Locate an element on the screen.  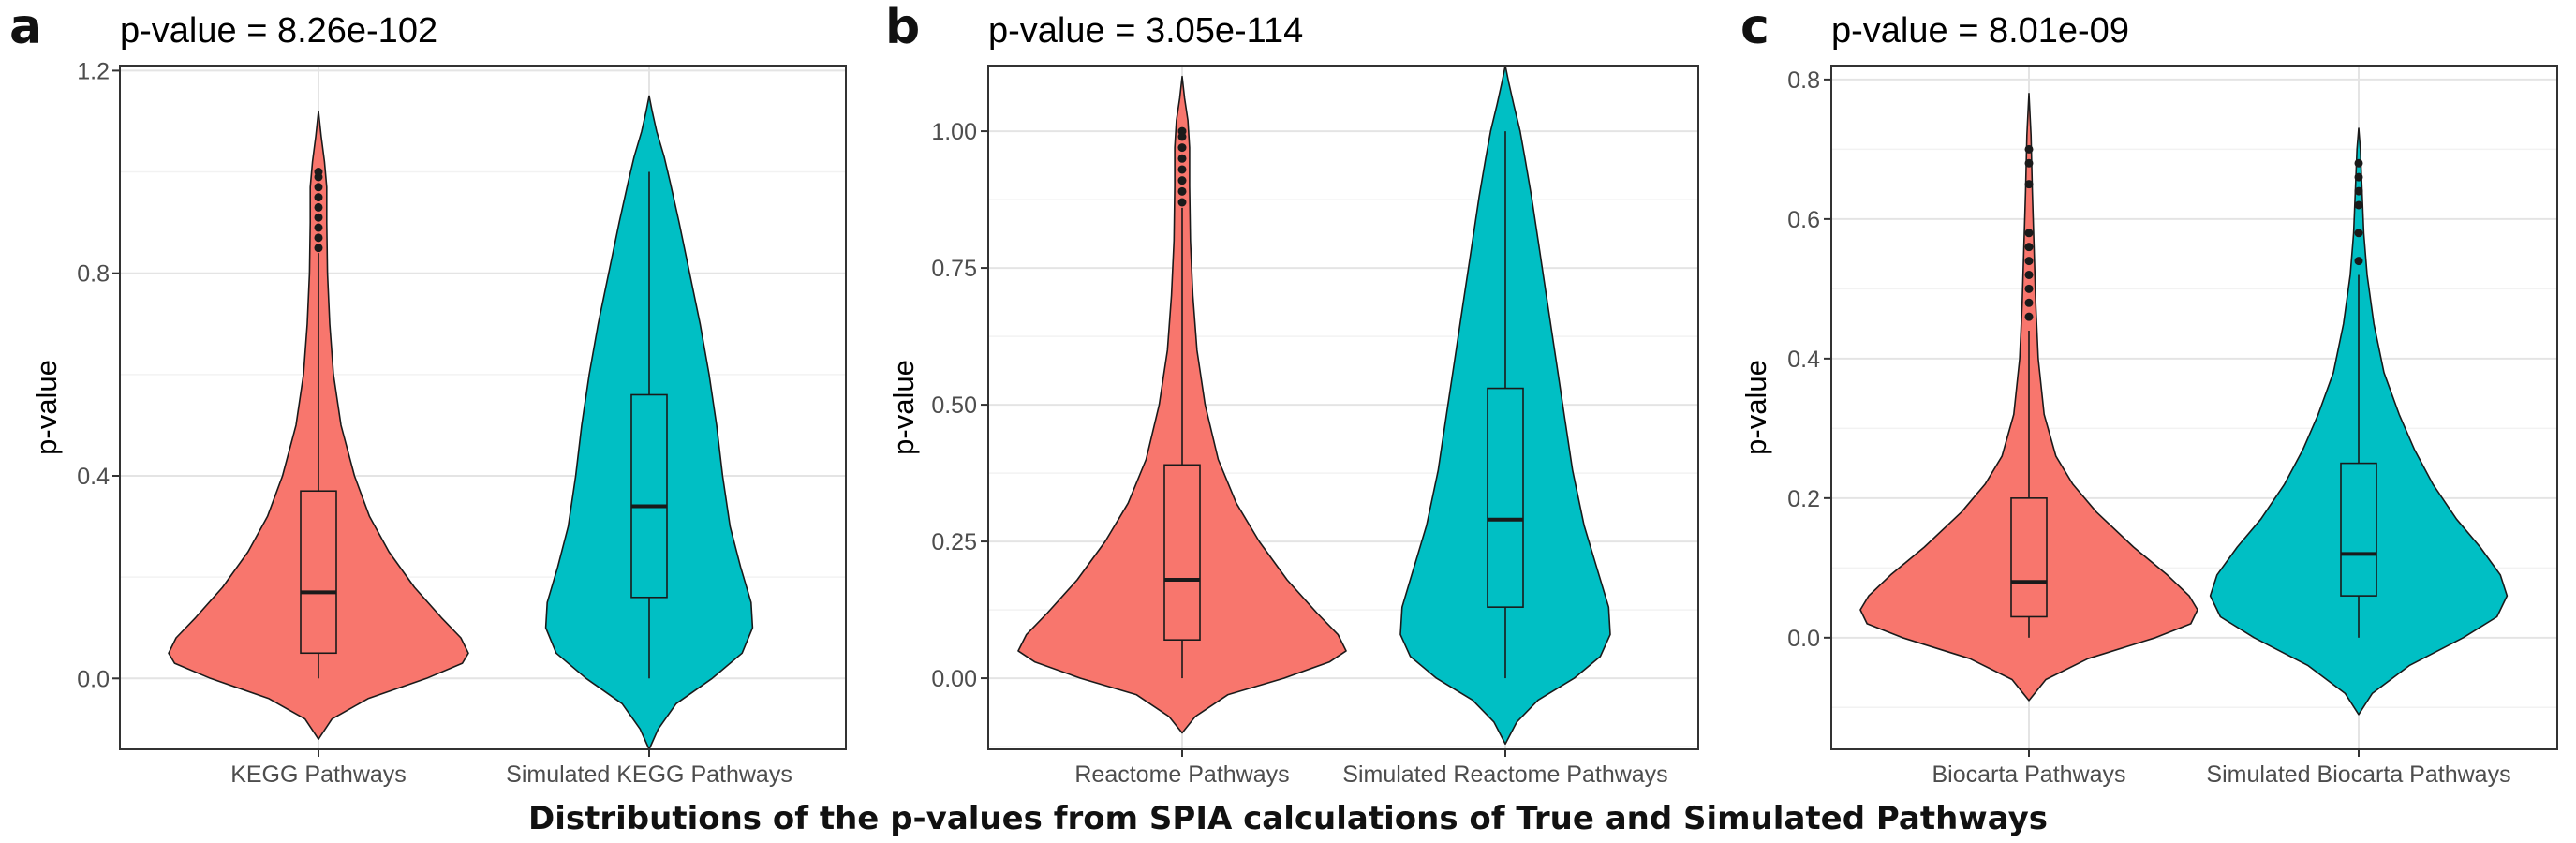
y-tick-label: 0.50 is located at coordinates (954, 405).